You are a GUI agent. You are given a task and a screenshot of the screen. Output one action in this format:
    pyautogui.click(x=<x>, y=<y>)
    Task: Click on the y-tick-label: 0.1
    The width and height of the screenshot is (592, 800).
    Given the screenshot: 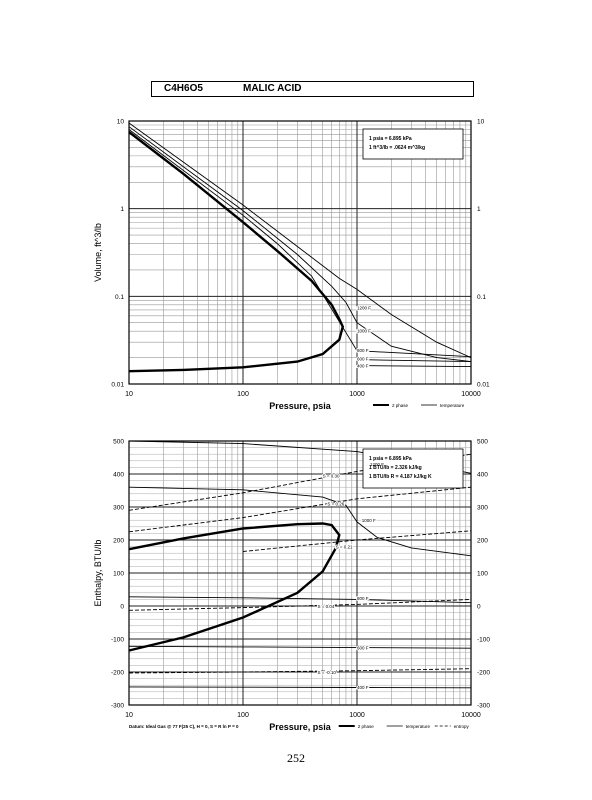 What is the action you would take?
    pyautogui.click(x=119, y=297)
    